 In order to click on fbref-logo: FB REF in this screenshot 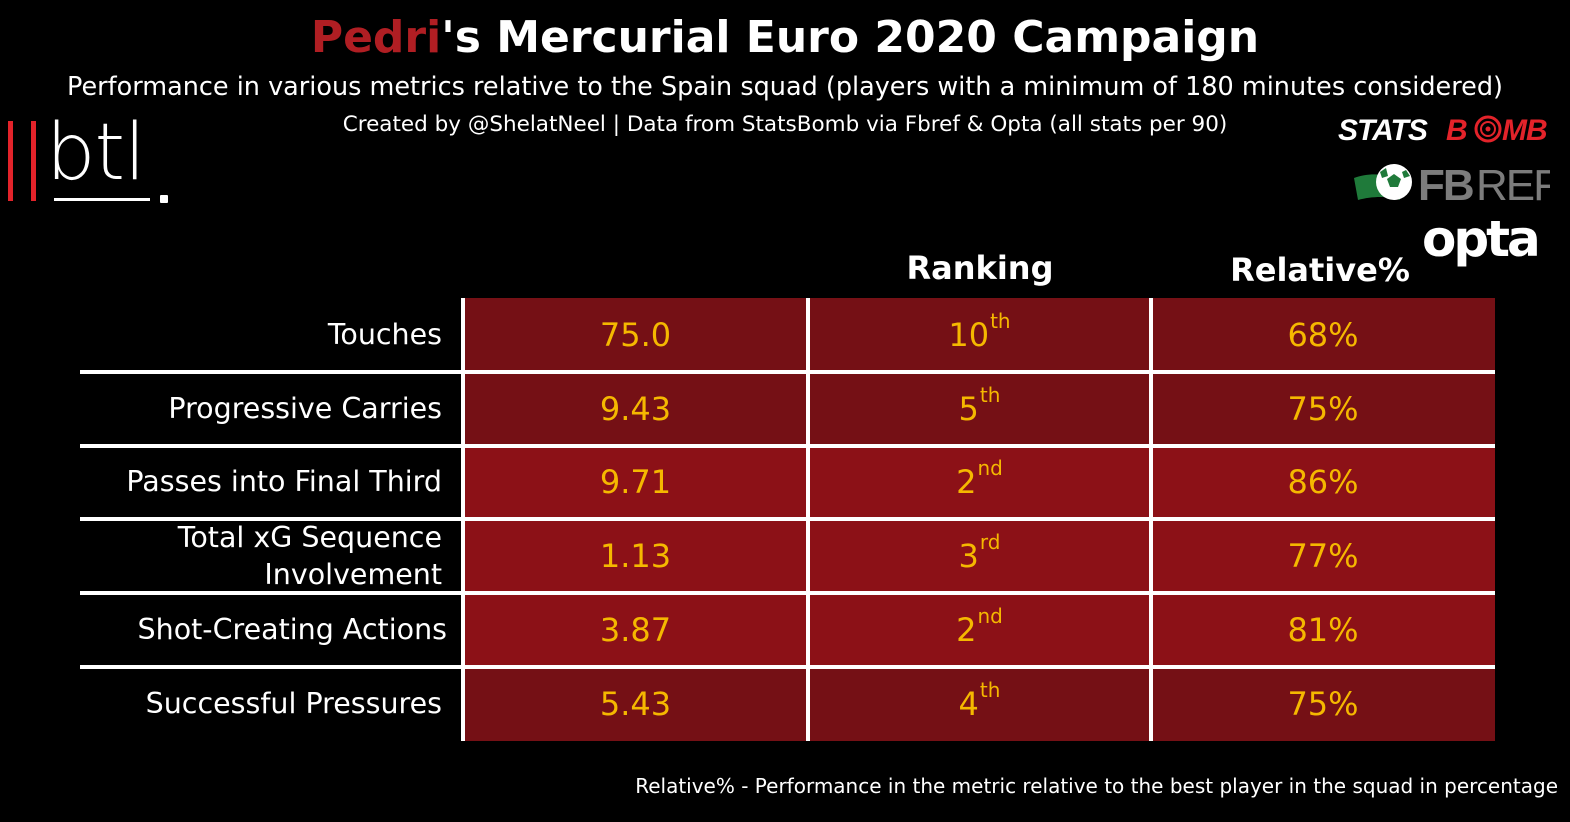, I will do `click(1452, 184)`.